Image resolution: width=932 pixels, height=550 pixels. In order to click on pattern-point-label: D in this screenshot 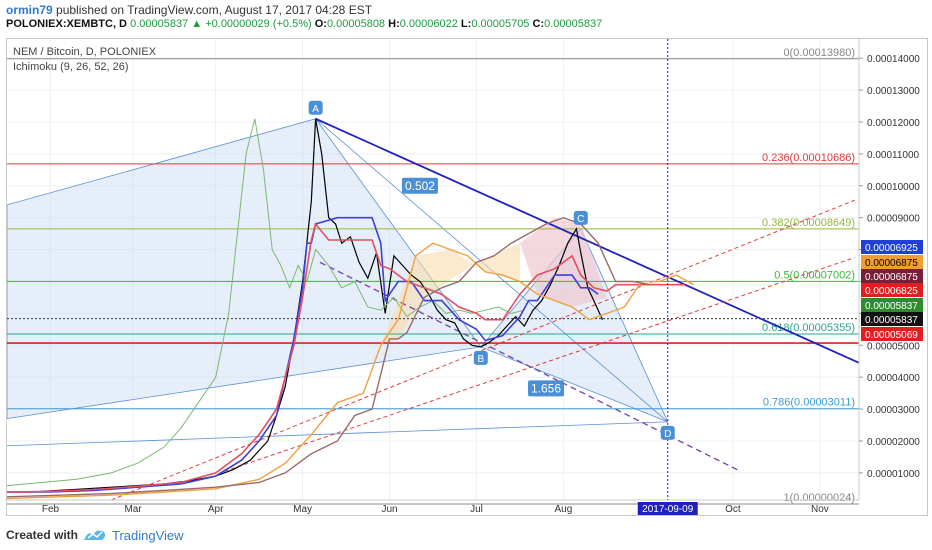, I will do `click(667, 434)`.